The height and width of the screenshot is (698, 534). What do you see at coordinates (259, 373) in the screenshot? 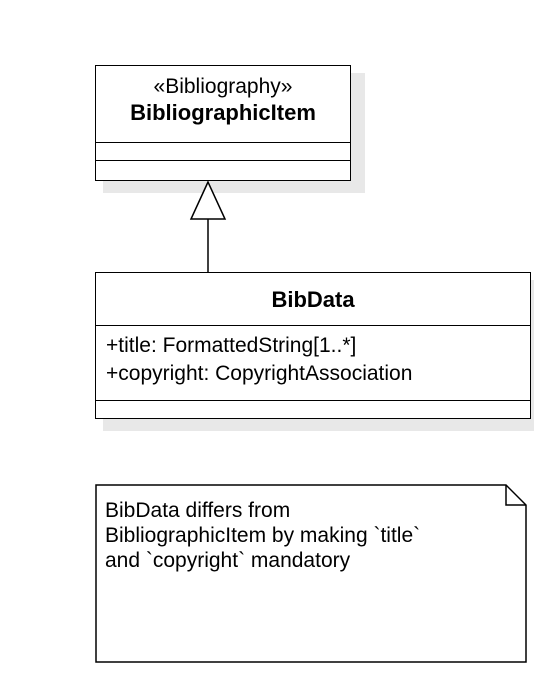
I see `attribute-copyright: +copyright: CopyrightAssociation` at bounding box center [259, 373].